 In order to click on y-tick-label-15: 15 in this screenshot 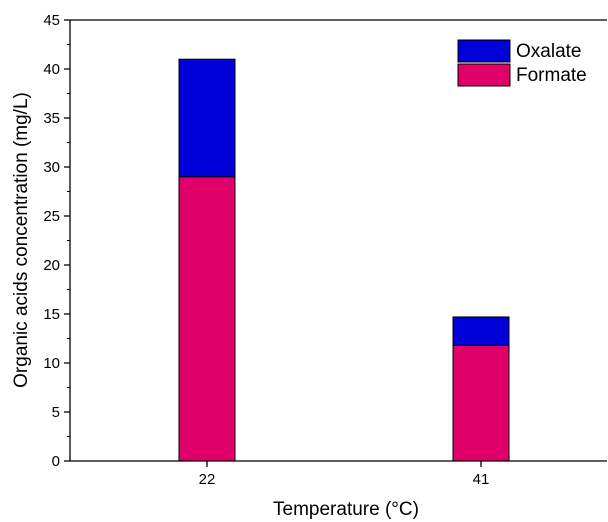, I will do `click(51, 314)`.